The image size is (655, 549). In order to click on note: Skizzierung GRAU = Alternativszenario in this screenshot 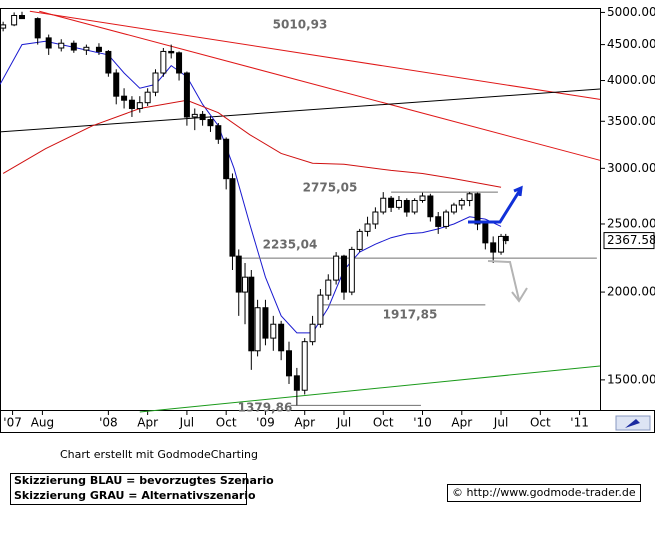, I will do `click(135, 495)`.